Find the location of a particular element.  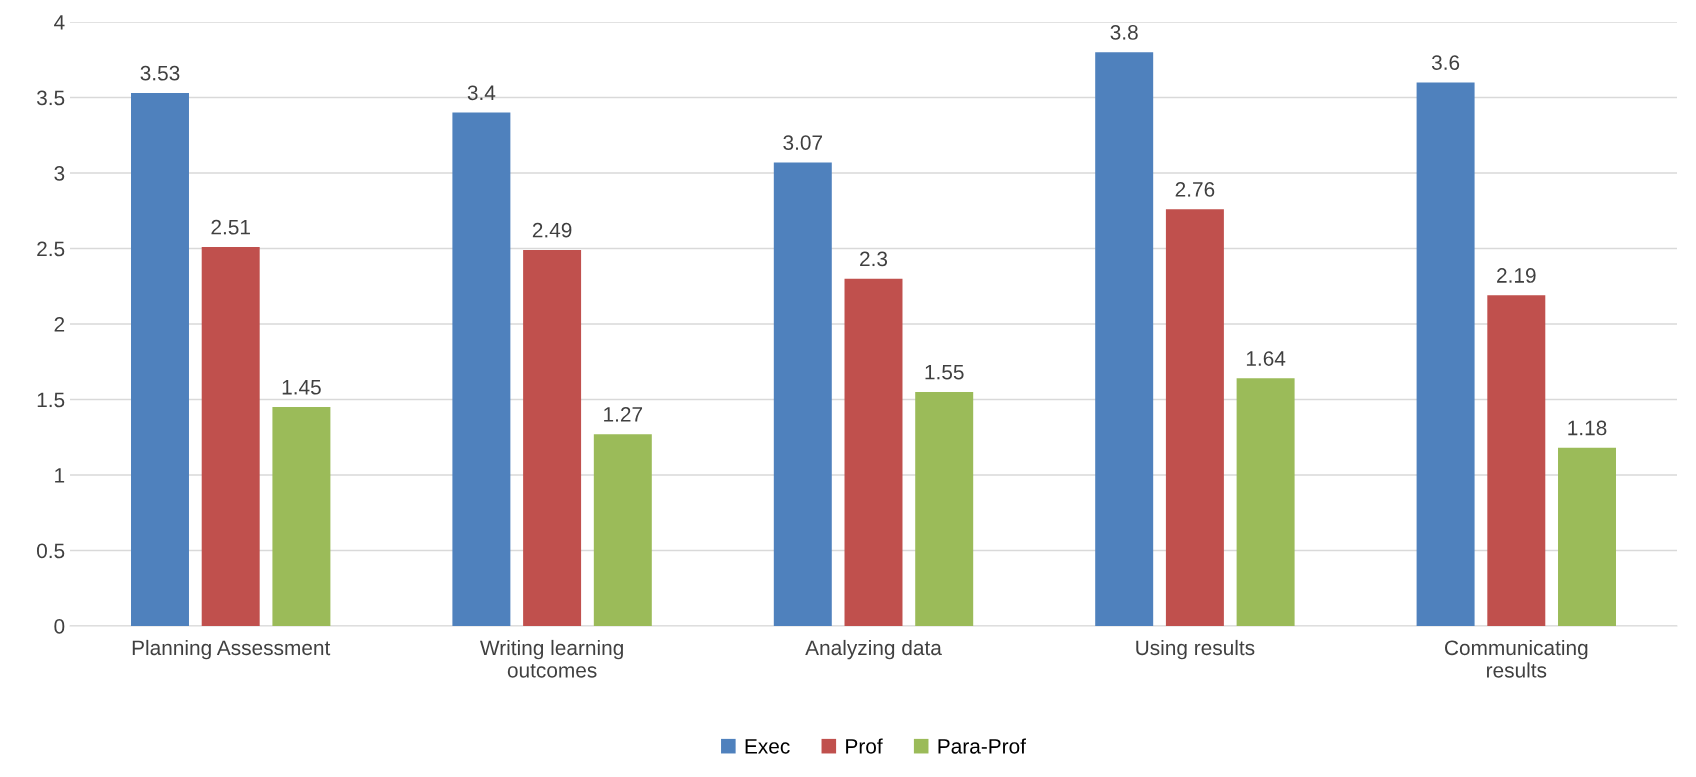

data-label: 1.18 is located at coordinates (1587, 428).